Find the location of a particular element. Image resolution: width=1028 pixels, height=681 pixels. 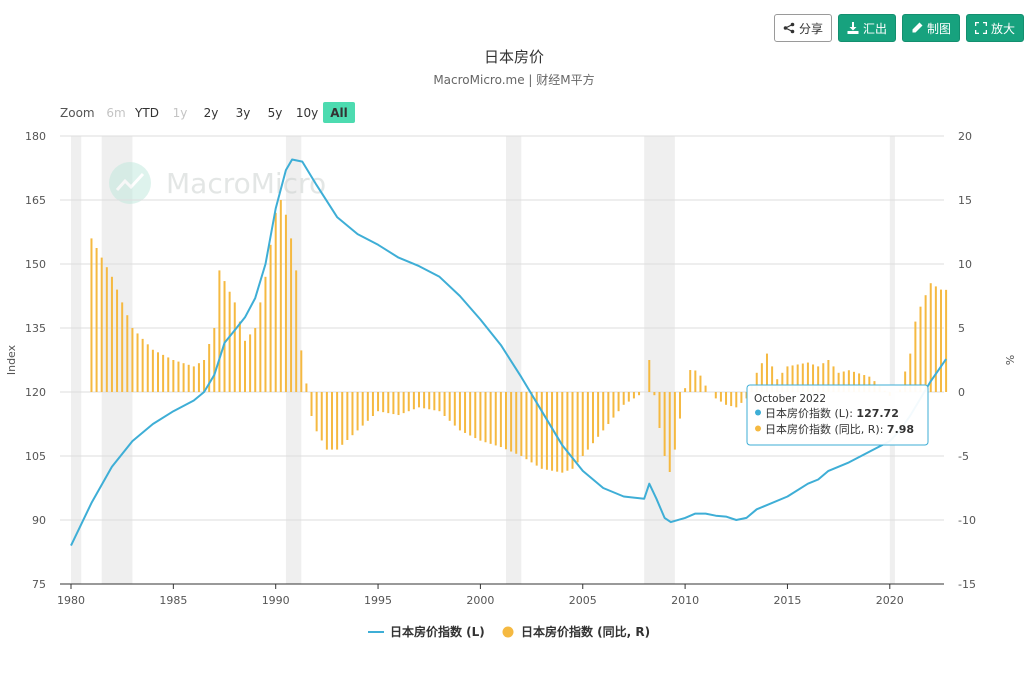

tooltip-bar-row: 日本房价指数 (同比, R): 7.98 is located at coordinates (839, 429).